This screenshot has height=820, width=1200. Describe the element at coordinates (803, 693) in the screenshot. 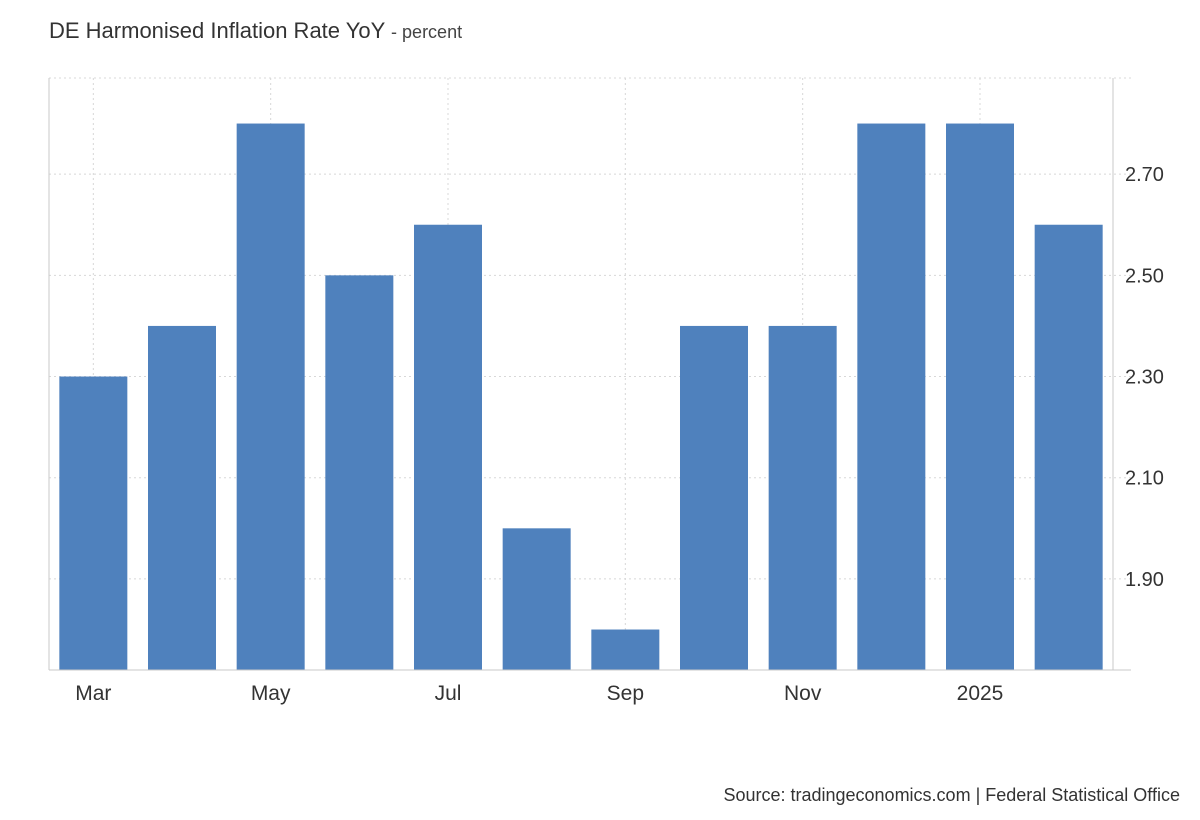

I see `x-tick-label: Nov` at that location.